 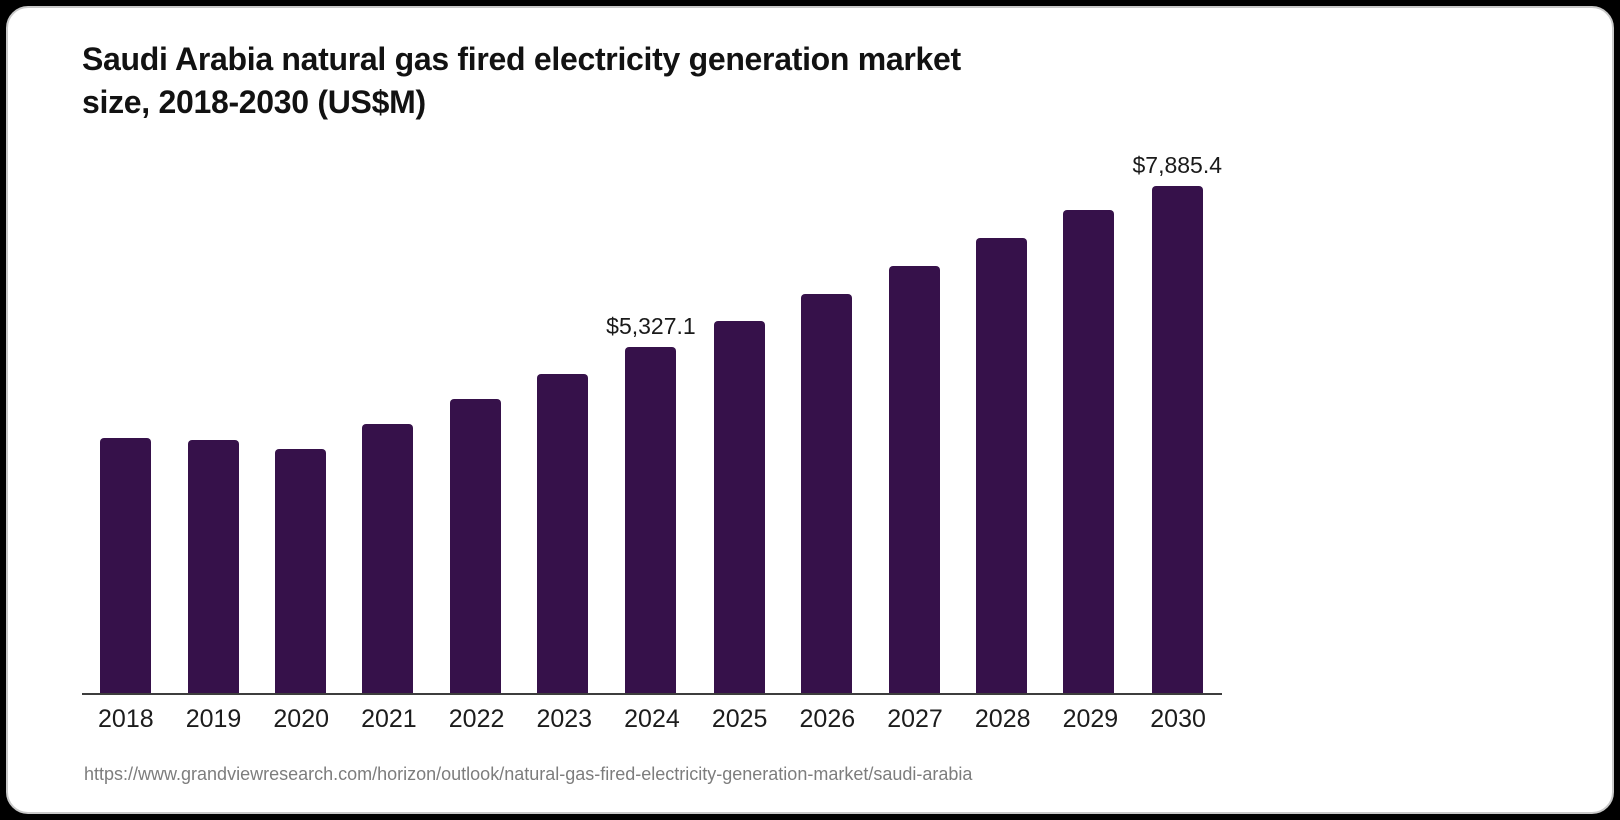 I want to click on x-tick-2027: 2027, so click(x=915, y=719).